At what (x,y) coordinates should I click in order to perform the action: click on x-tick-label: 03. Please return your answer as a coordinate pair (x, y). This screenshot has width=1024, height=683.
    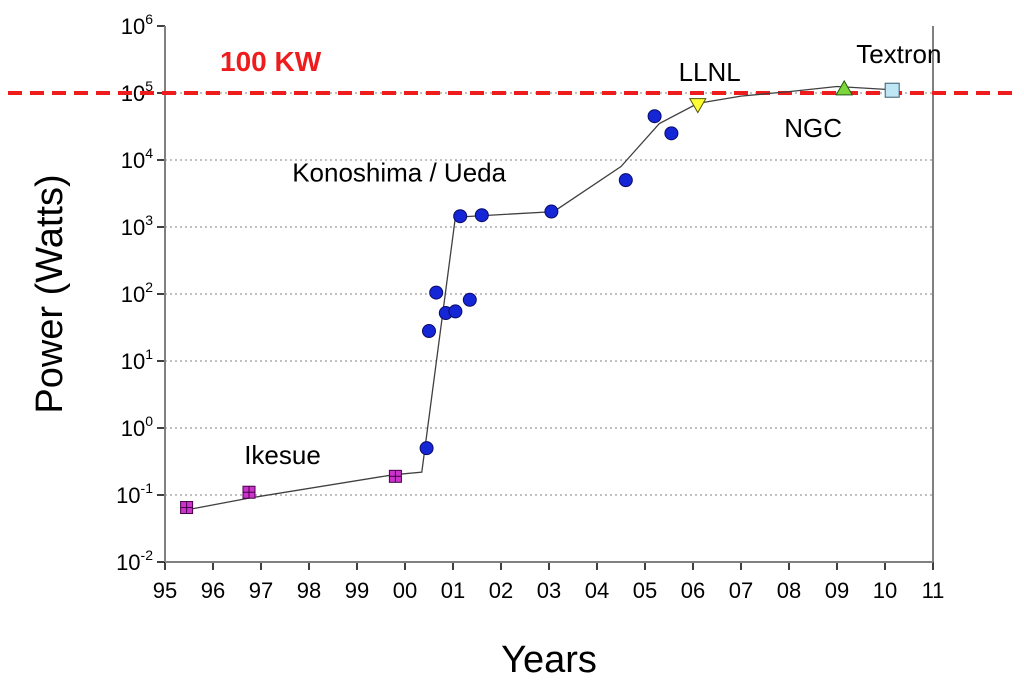
    Looking at the image, I should click on (549, 590).